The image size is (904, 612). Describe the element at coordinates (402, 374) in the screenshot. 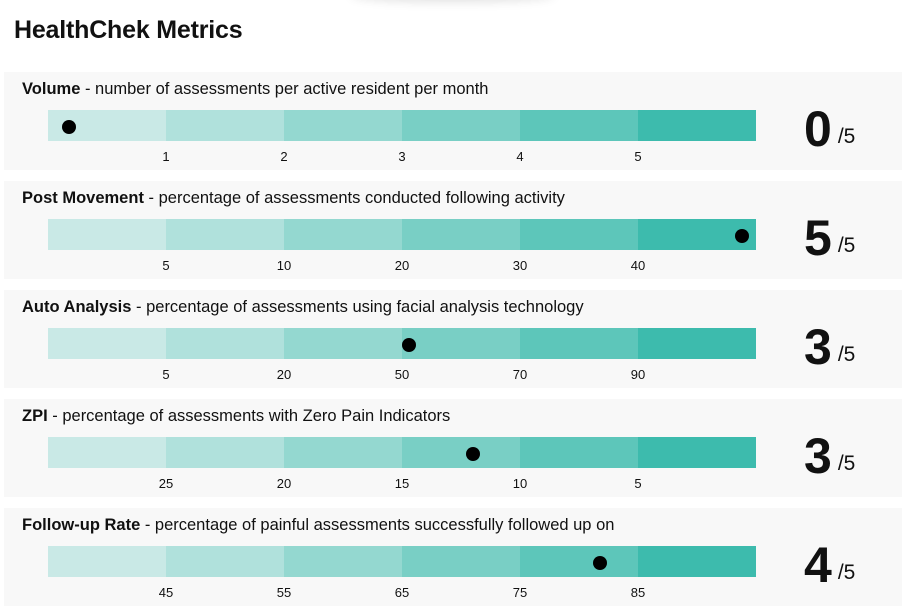

I see `tick-label: 50` at that location.